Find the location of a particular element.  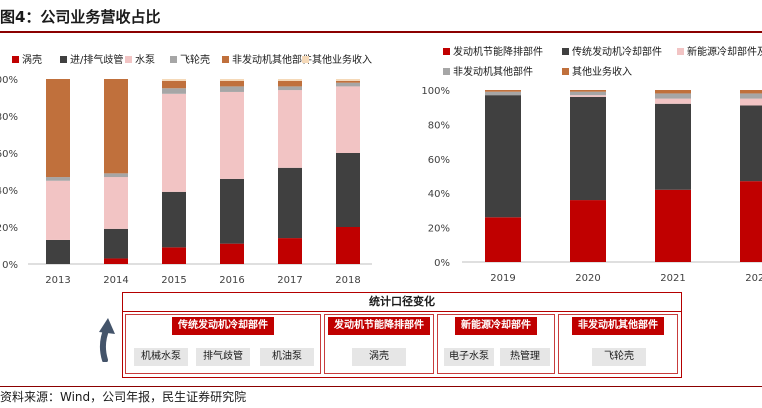

item-chip: 电子水泵 is located at coordinates (469, 357).